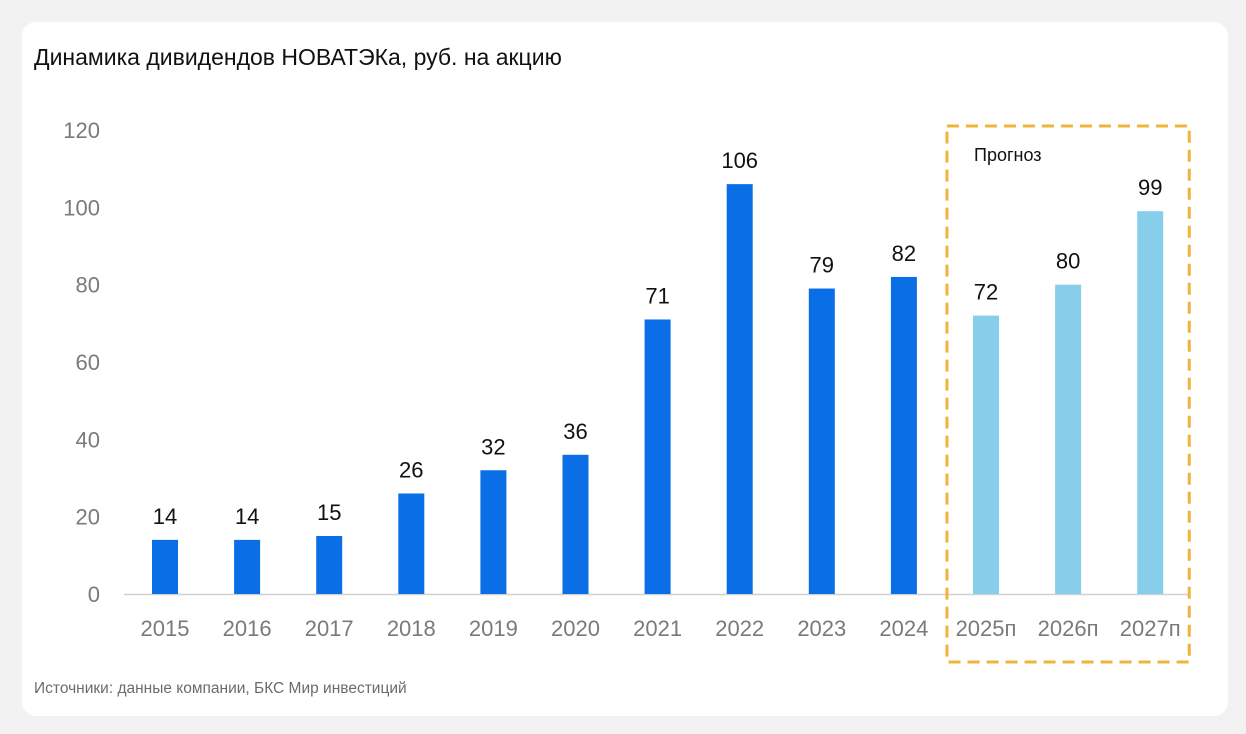 The height and width of the screenshot is (734, 1246). I want to click on forecast-label: Прогноз, so click(1008, 155).